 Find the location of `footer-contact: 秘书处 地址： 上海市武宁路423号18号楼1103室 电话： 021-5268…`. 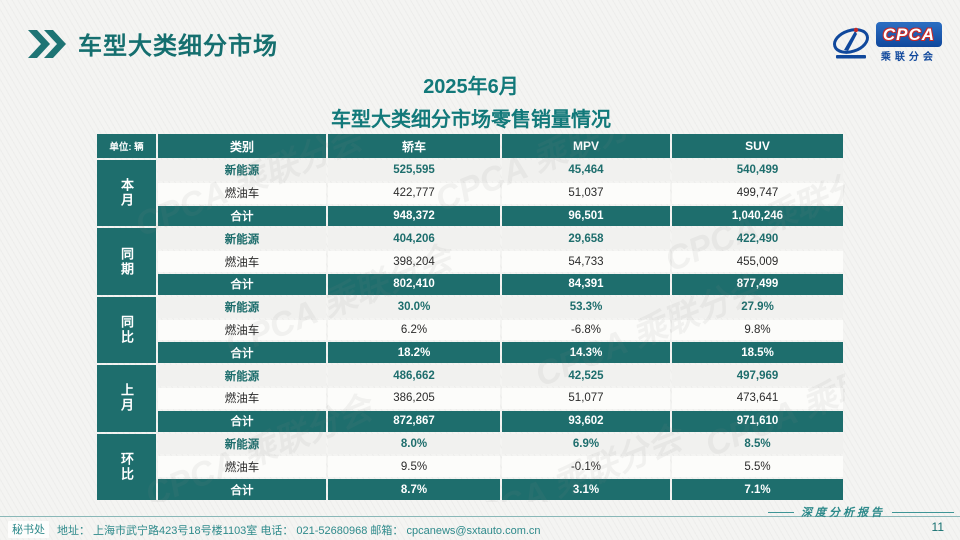

footer-contact: 秘书处 地址： 上海市武宁路423号18号楼1103室 电话： 021-5268… is located at coordinates (274, 529).